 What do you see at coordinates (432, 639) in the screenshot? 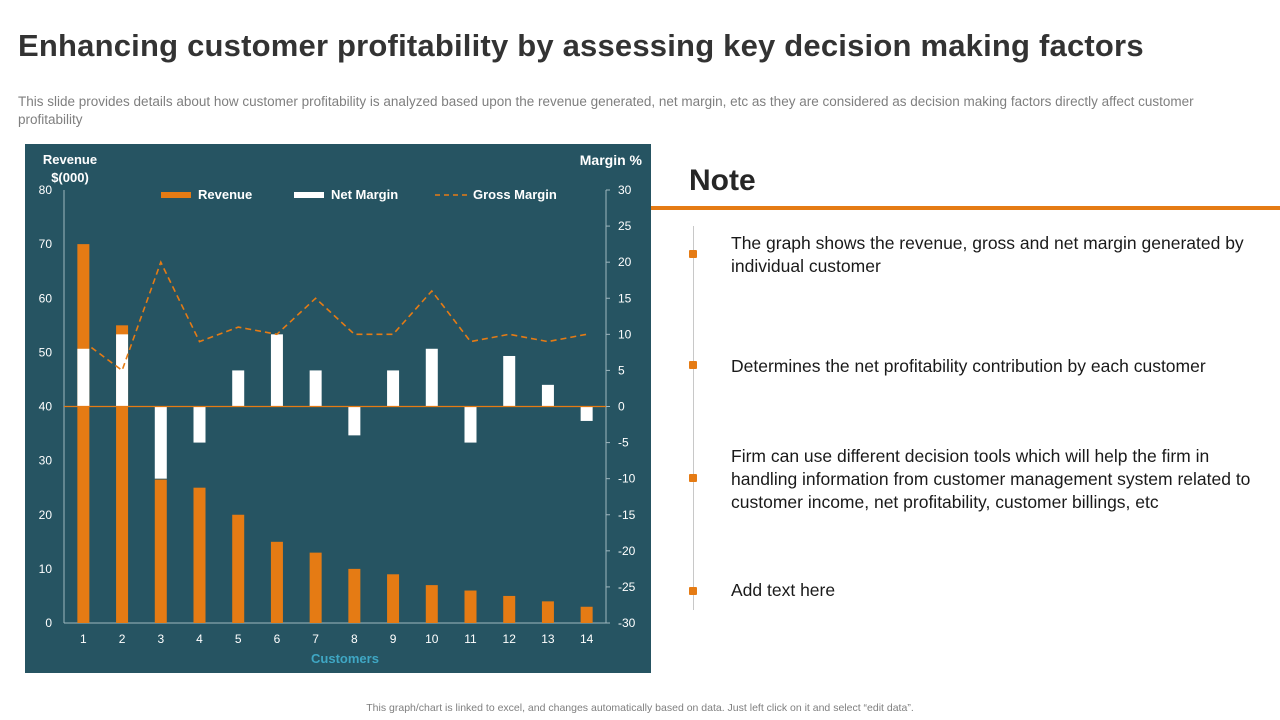
I see `x-tick-label-10: 10` at bounding box center [432, 639].